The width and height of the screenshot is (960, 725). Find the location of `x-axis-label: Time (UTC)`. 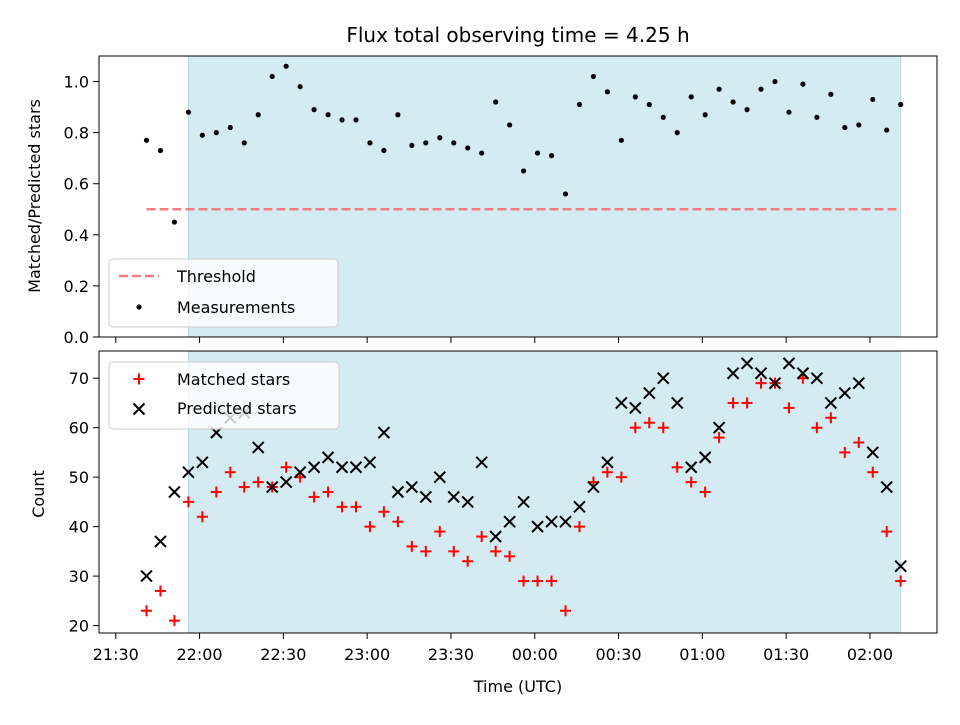

x-axis-label: Time (UTC) is located at coordinates (517, 686).